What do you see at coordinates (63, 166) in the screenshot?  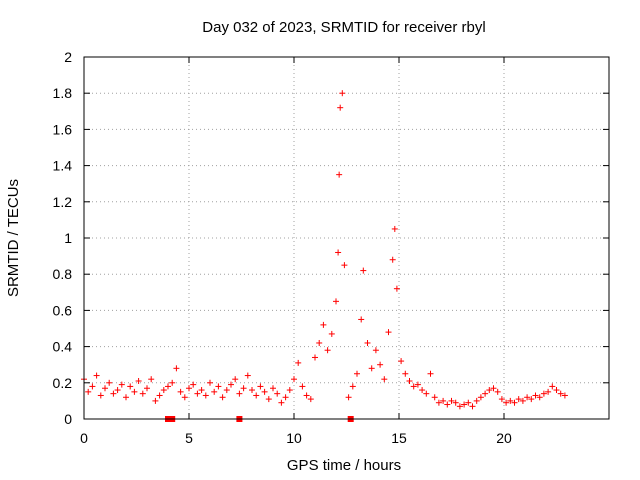 I see `y-tick-label: 1.4` at bounding box center [63, 166].